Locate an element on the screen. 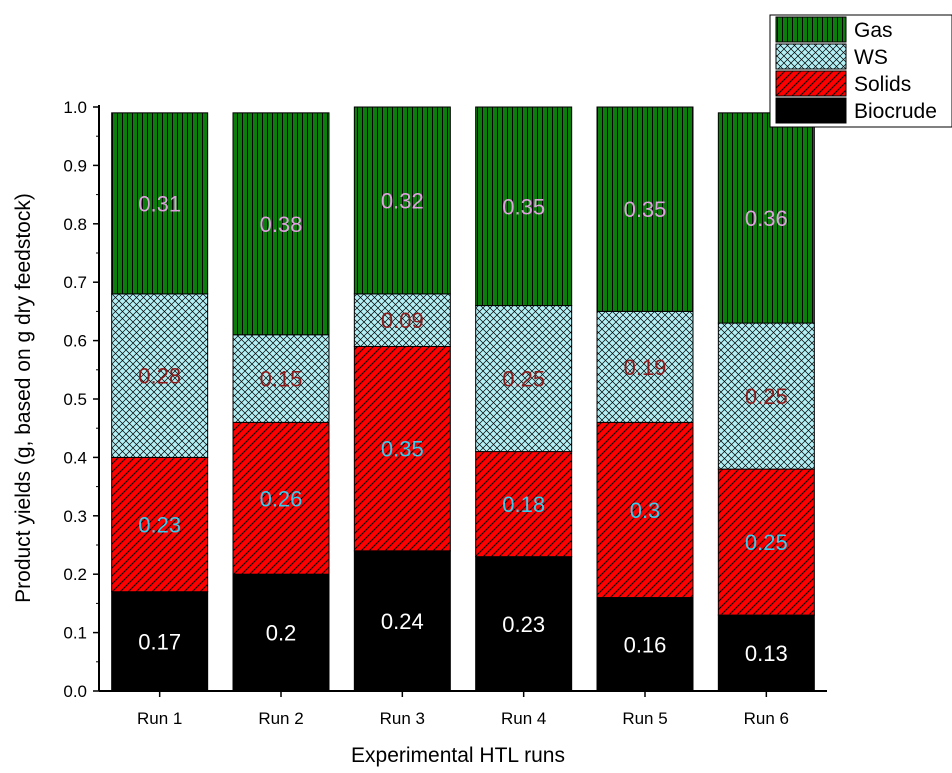 The height and width of the screenshot is (773, 952). legend: Gas WS Solids Biocrude is located at coordinates (860, 71).